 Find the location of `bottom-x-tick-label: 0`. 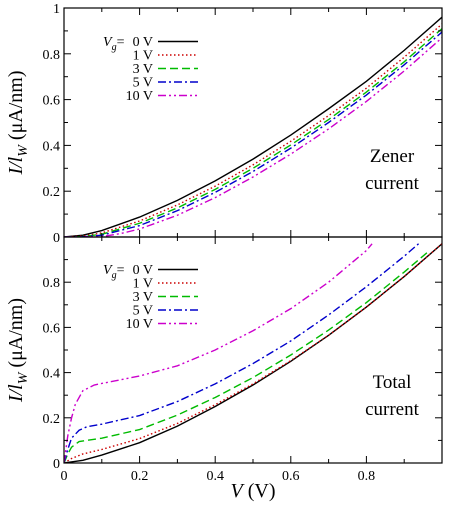

bottom-x-tick-label: 0 is located at coordinates (64, 476).